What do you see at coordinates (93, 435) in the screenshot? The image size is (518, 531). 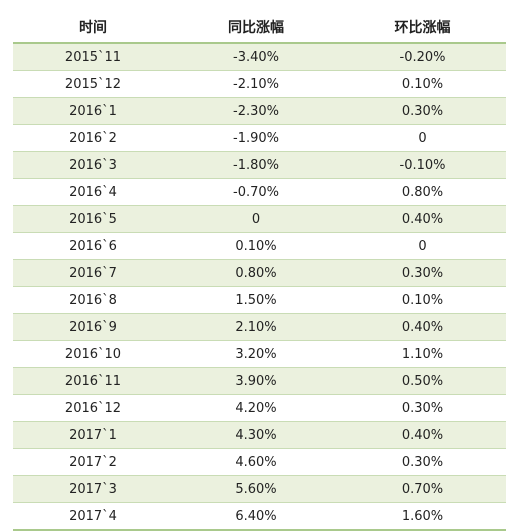 I see `period-cell: 2017`1` at bounding box center [93, 435].